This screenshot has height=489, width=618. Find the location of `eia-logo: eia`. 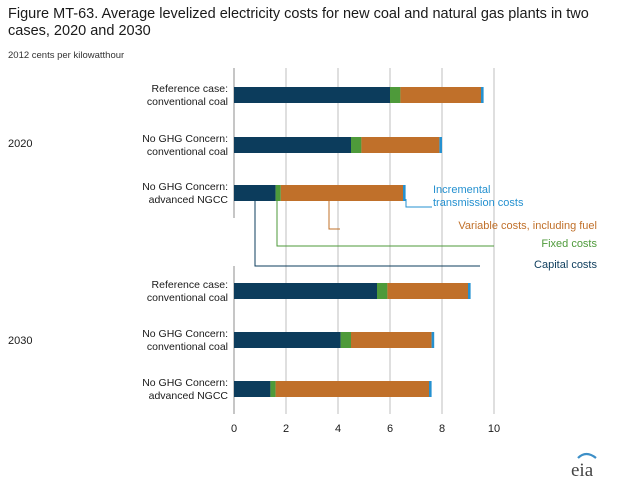

eia-logo: eia is located at coordinates (584, 466).